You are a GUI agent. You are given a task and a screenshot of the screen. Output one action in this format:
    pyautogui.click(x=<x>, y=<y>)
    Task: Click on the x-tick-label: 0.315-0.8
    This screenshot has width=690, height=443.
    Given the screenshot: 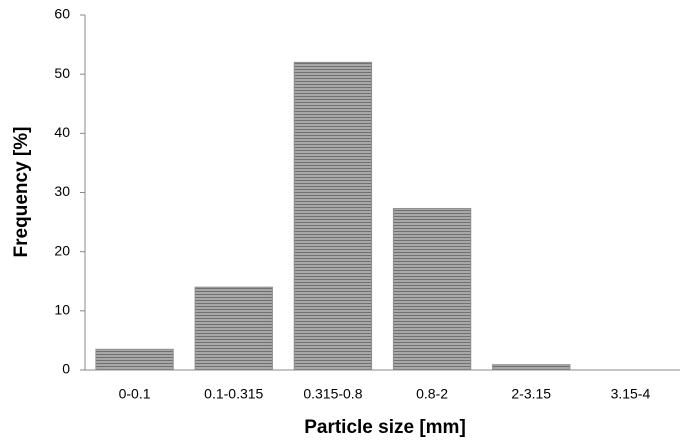 What is the action you would take?
    pyautogui.click(x=332, y=394)
    